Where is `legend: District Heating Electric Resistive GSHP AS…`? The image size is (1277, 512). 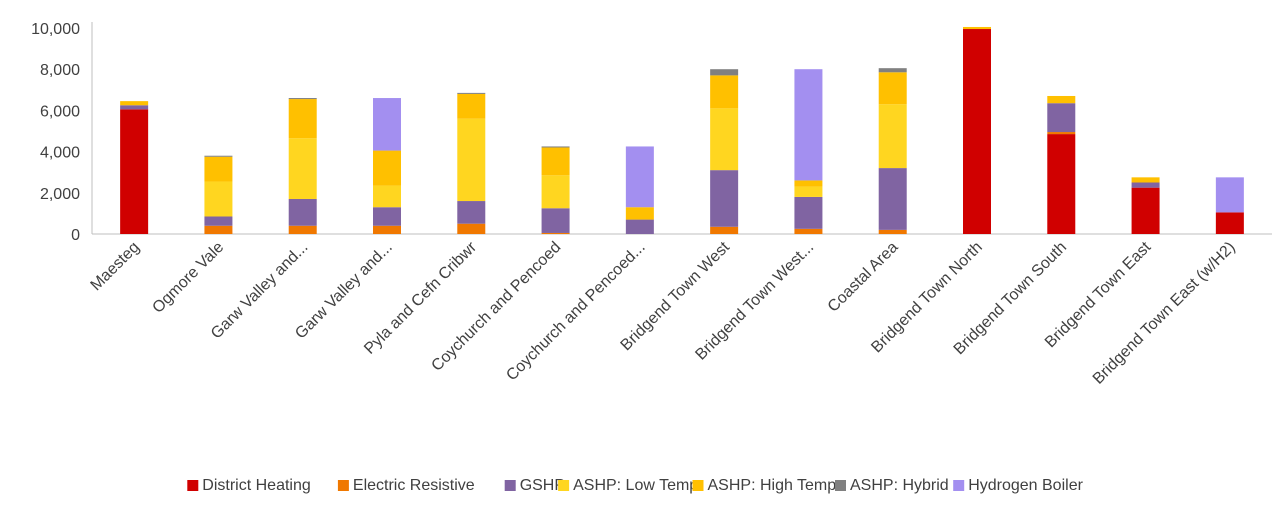 legend: District Heating Electric Resistive GSHP AS… is located at coordinates (635, 485).